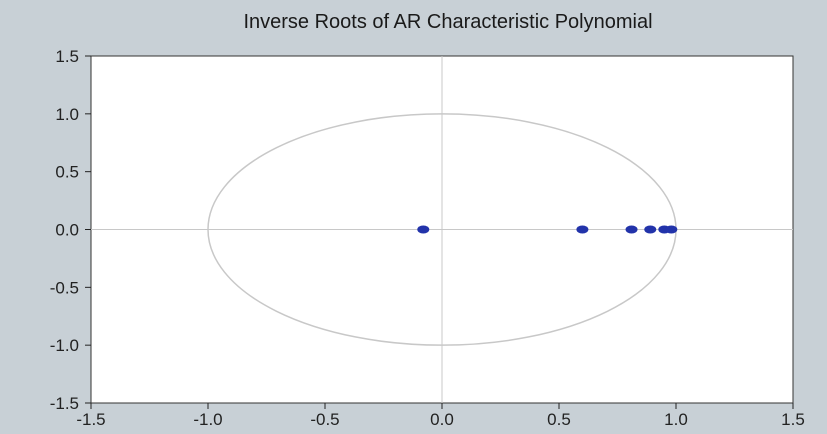 Image resolution: width=827 pixels, height=434 pixels. I want to click on marks-layer, so click(547, 229).